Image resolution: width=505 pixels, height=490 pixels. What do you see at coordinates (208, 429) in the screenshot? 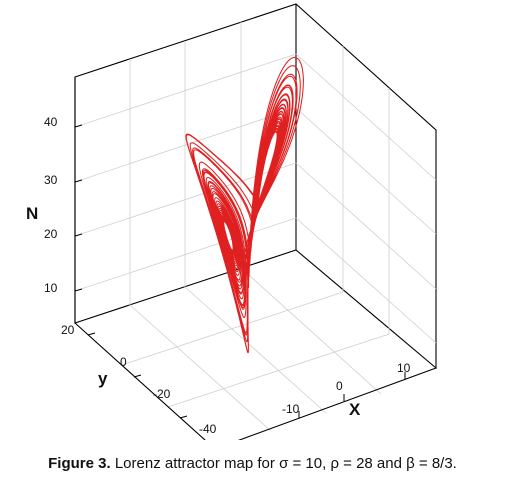
I see `y-tick-minus40: -40` at bounding box center [208, 429].